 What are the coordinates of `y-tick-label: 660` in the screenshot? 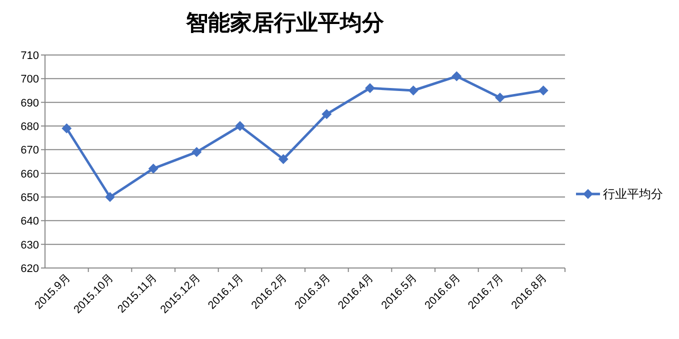 It's located at (29, 174).